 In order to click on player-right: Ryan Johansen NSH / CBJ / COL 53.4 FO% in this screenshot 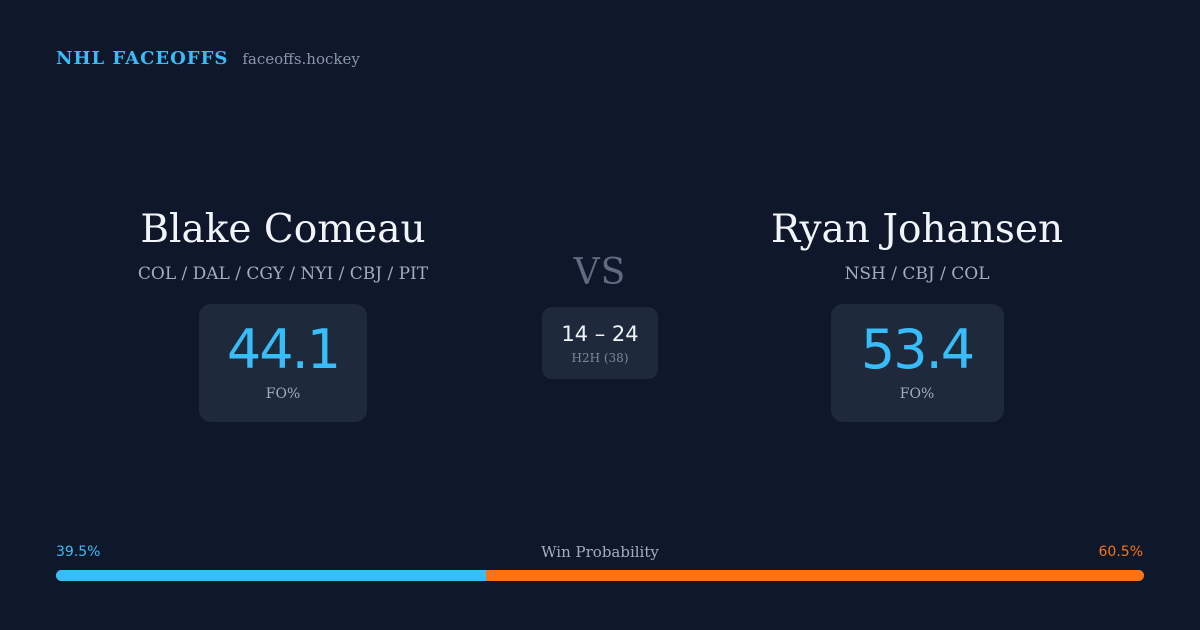, I will do `click(917, 313)`.